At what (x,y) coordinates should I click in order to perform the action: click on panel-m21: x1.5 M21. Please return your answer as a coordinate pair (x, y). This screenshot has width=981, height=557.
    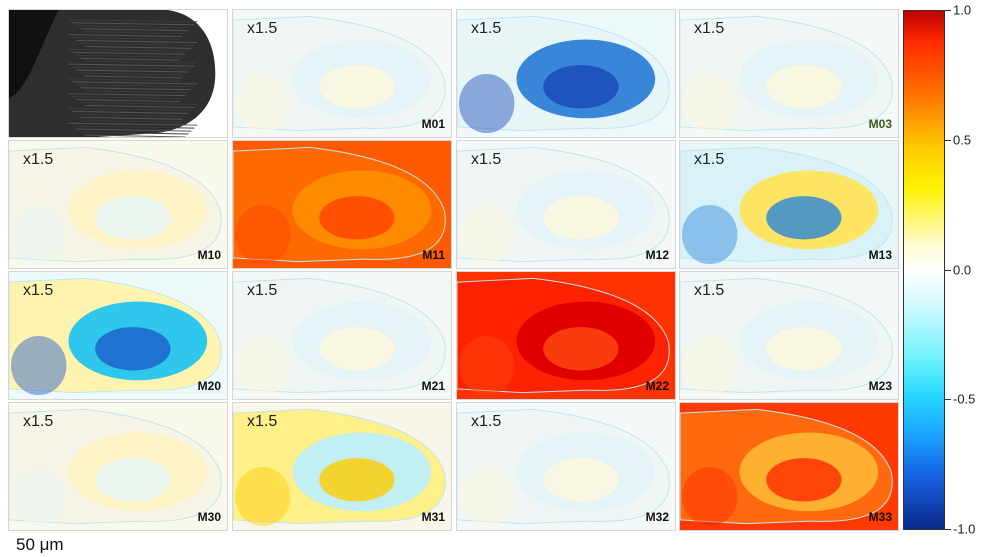
    Looking at the image, I should click on (342, 335).